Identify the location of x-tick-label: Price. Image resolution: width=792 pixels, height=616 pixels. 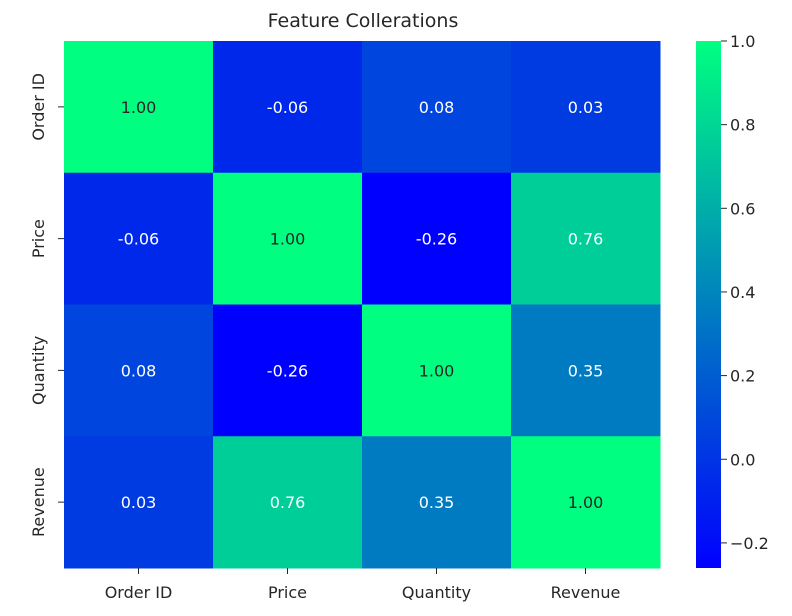
(287, 592).